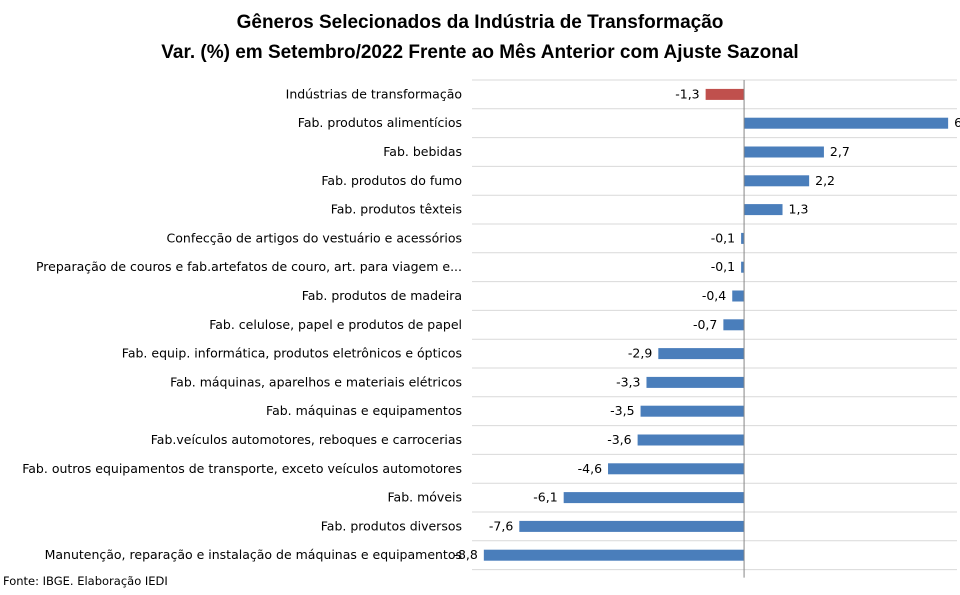 The height and width of the screenshot is (595, 960). Describe the element at coordinates (391, 525) in the screenshot. I see `category-label: Fab. produtos diversos` at that location.